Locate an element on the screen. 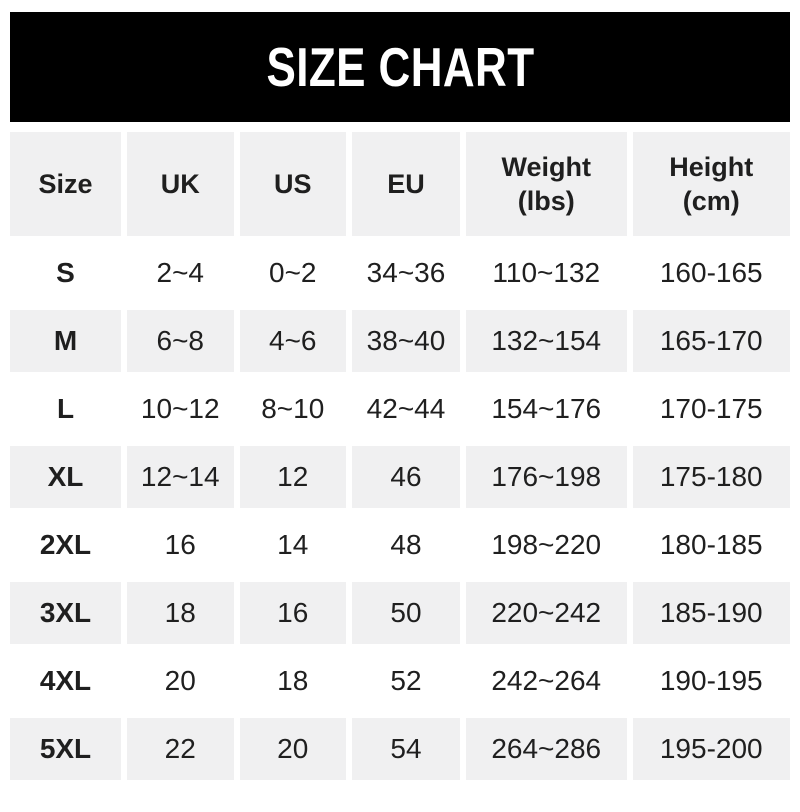 The width and height of the screenshot is (800, 812). col-header-eu: EU is located at coordinates (406, 184).